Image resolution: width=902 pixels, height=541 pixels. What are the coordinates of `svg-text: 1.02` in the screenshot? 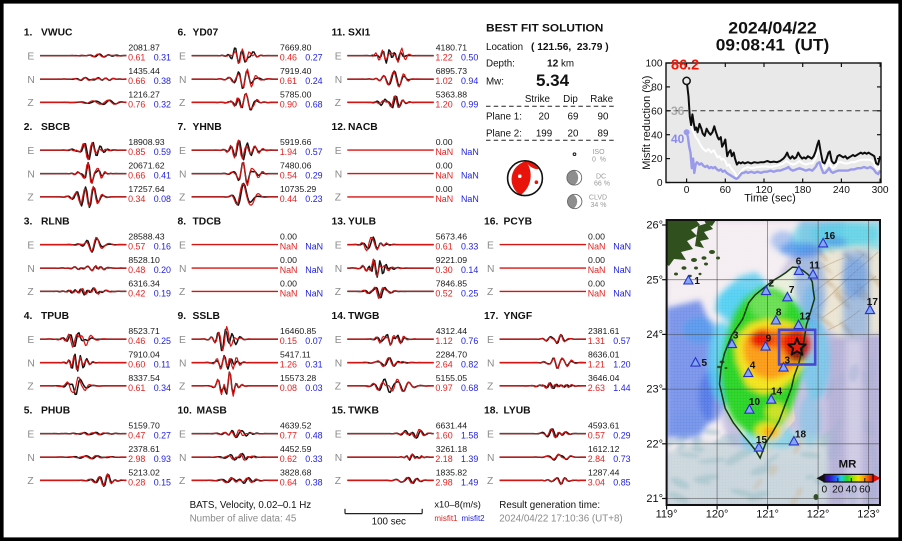 It's located at (443, 81).